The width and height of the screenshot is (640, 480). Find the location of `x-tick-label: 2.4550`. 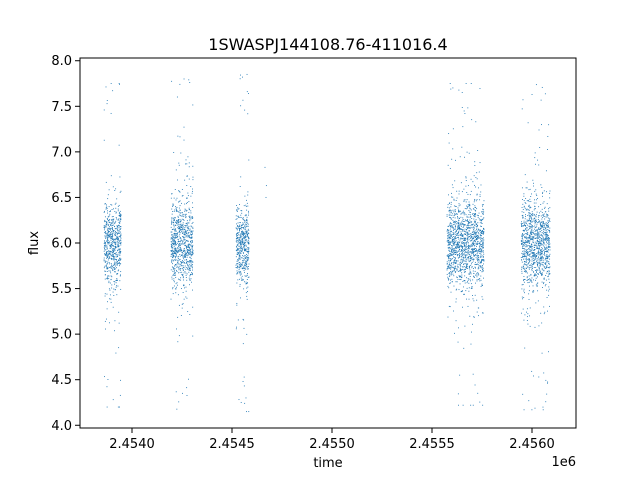

x-tick-label: 2.4550 is located at coordinates (332, 444).